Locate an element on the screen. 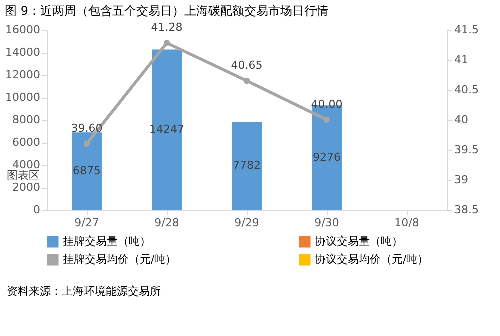 The image size is (500, 336). y-tick-label: 14000 is located at coordinates (23, 52).